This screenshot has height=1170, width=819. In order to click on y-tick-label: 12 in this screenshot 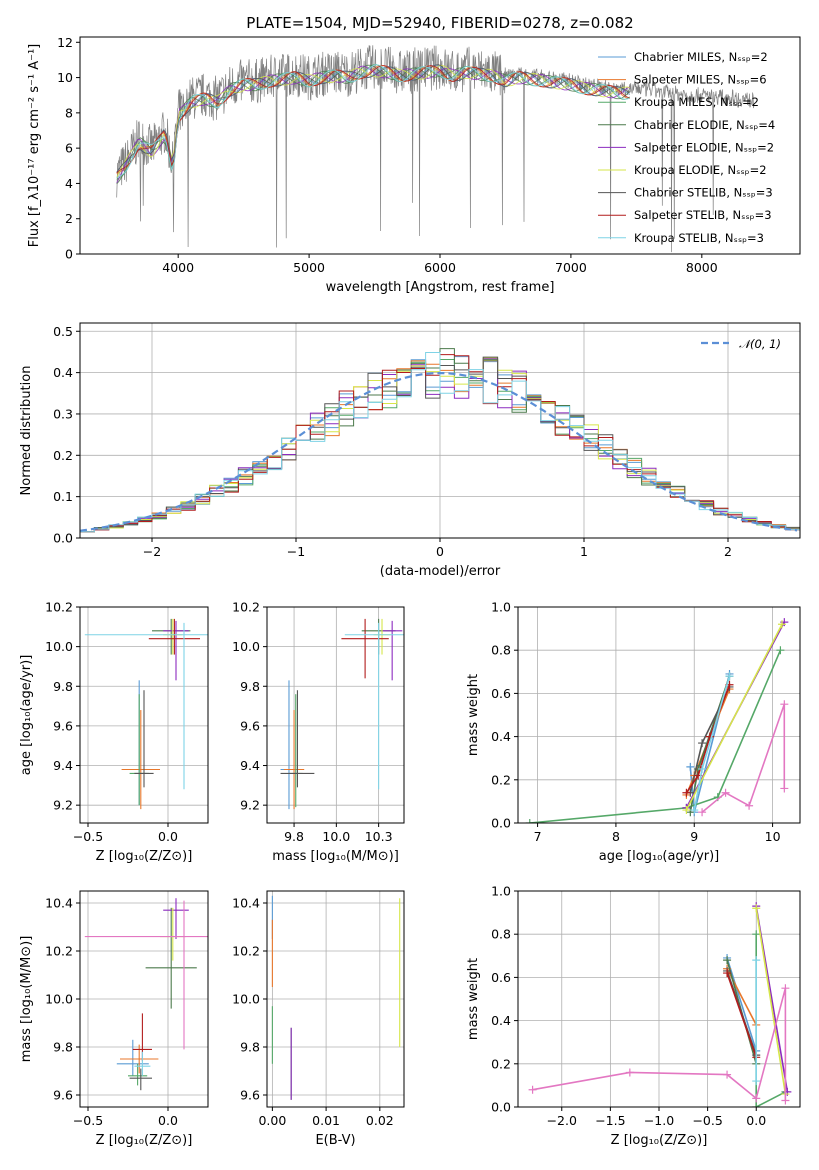, I will do `click(65, 42)`.